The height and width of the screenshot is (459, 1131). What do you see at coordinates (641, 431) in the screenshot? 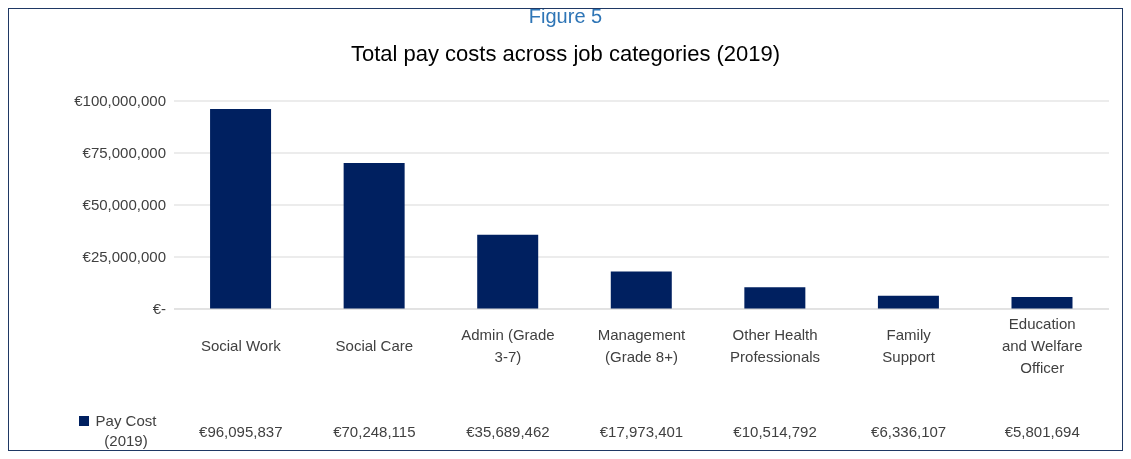
I see `data-label: €17,973,401` at bounding box center [641, 431].